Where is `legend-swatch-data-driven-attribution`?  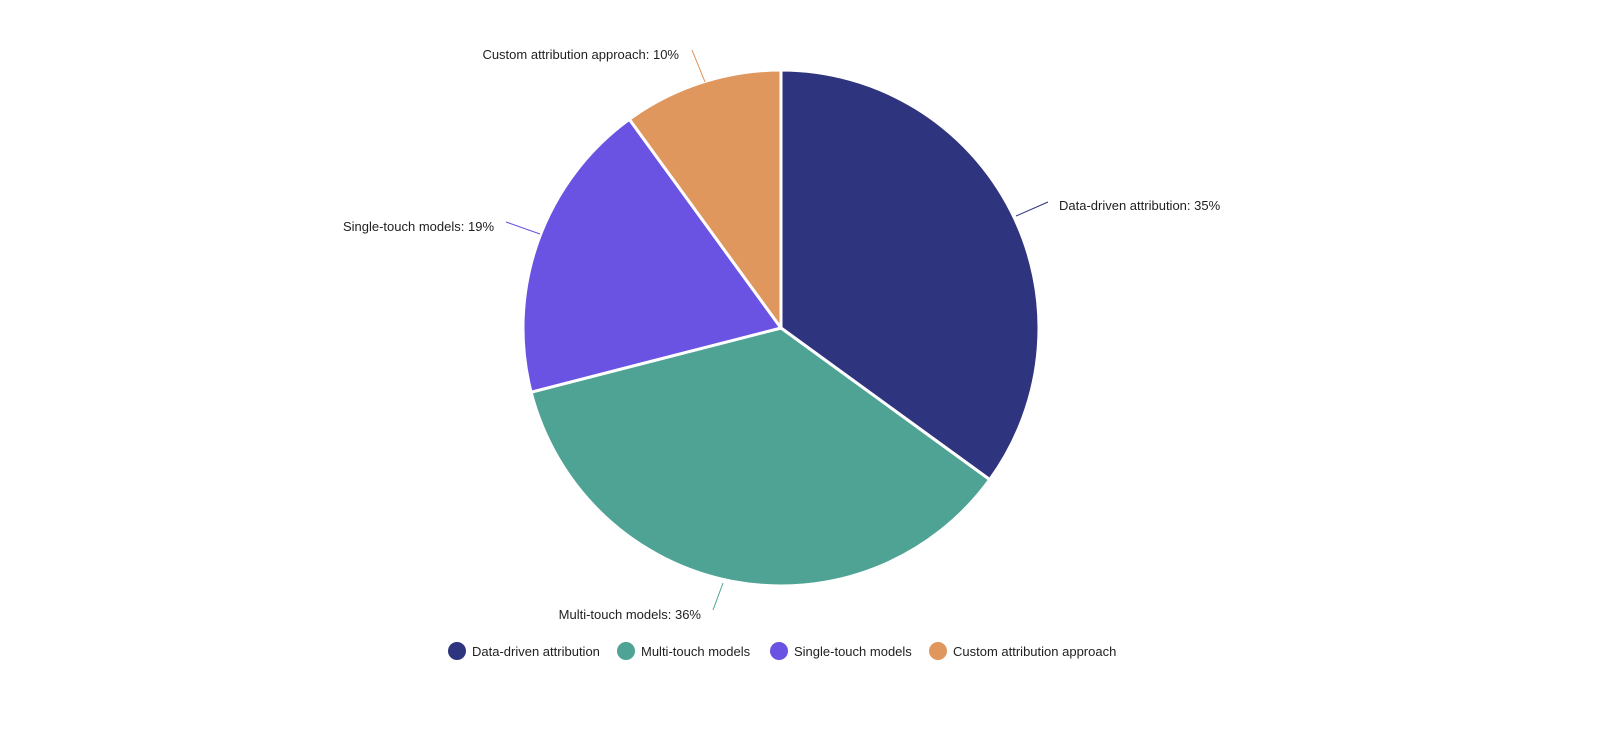
legend-swatch-data-driven-attribution is located at coordinates (457, 651).